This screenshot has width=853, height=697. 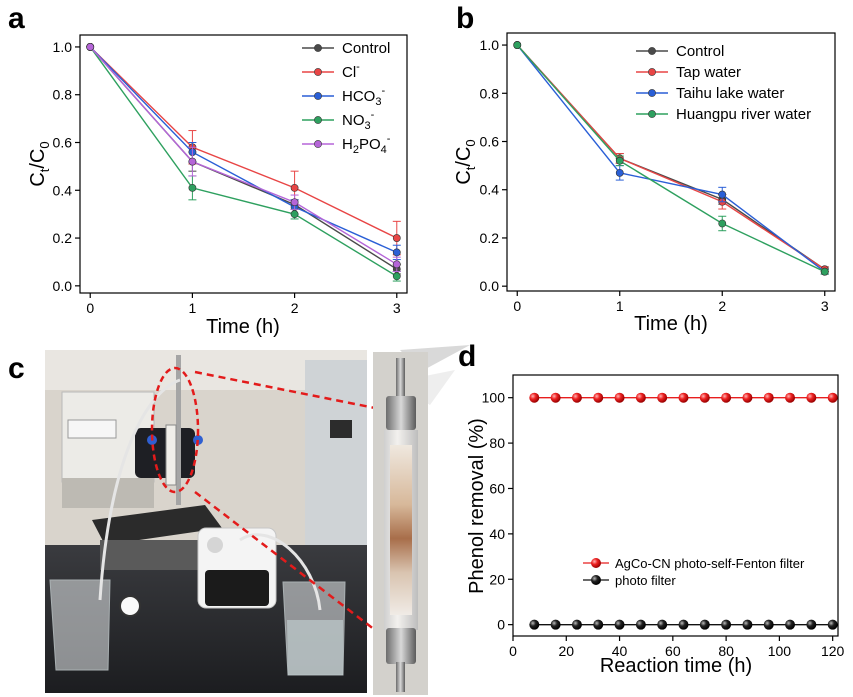 What do you see at coordinates (494, 398) in the screenshot?
I see `y-tick-label: 100` at bounding box center [494, 398].